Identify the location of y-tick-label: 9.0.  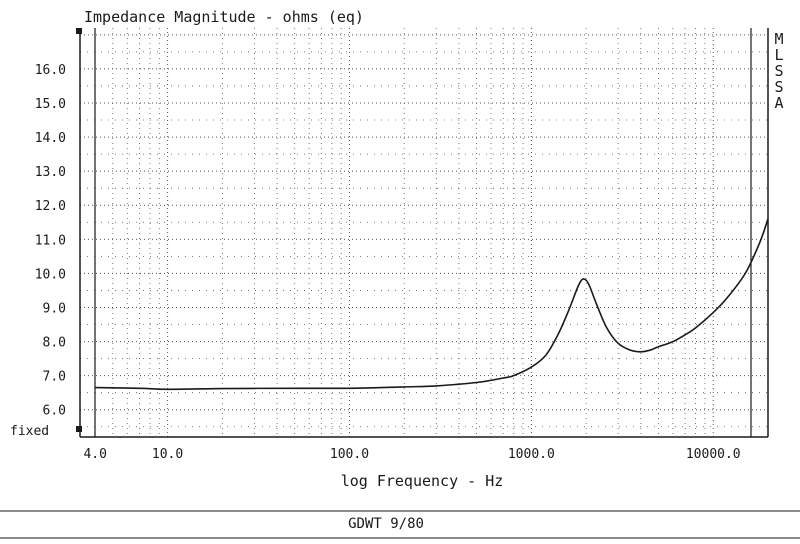
(54, 308).